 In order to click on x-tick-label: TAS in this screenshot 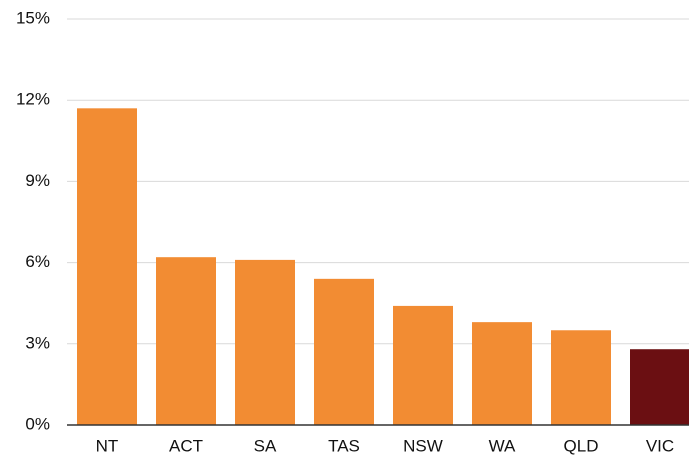, I will do `click(344, 445)`.